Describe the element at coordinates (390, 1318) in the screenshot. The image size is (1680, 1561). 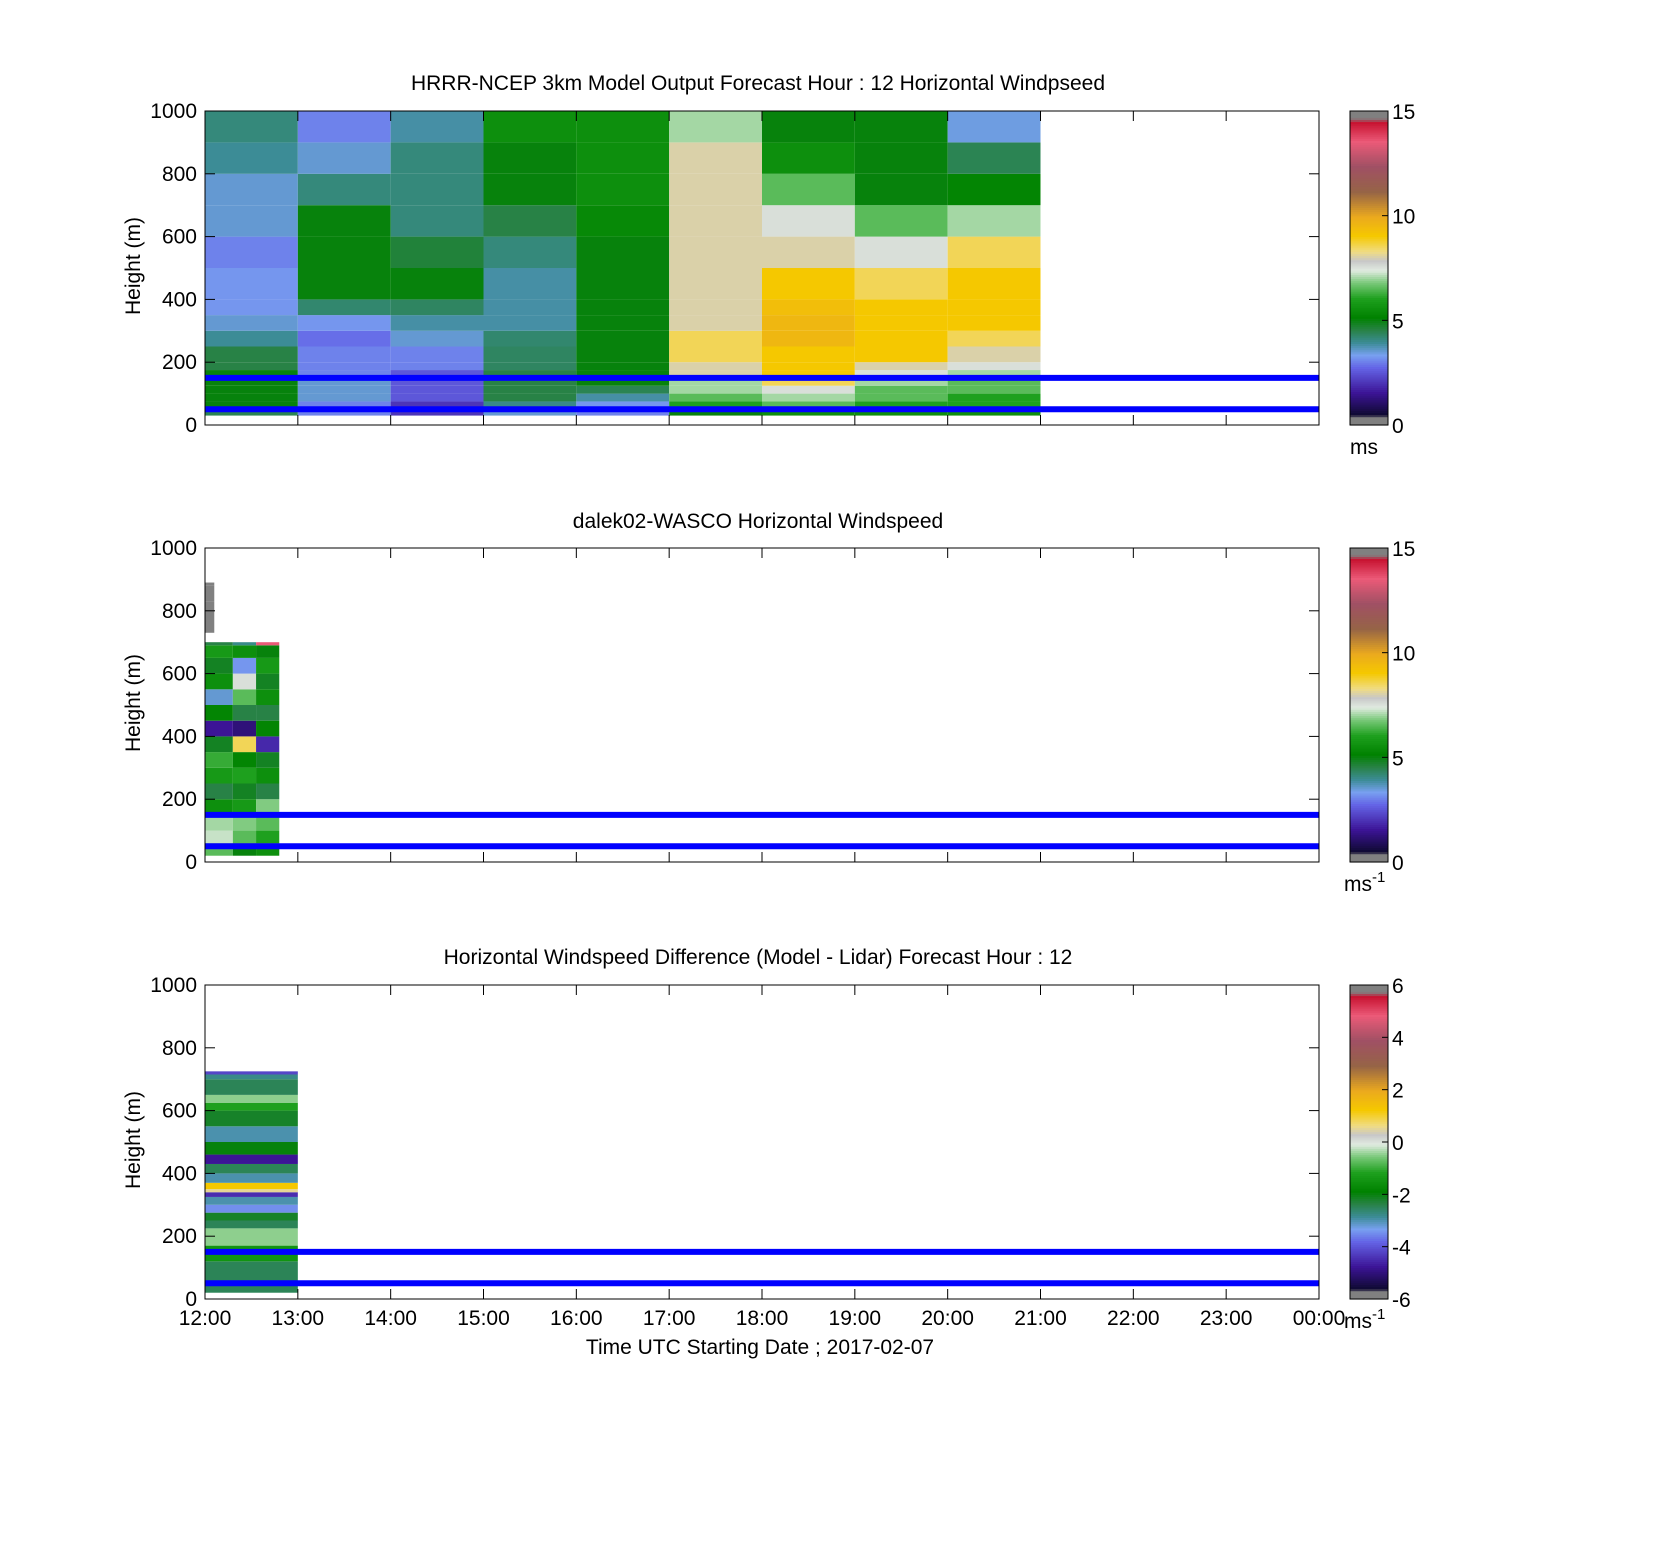
I see `x-tick-label: 14:00` at that location.